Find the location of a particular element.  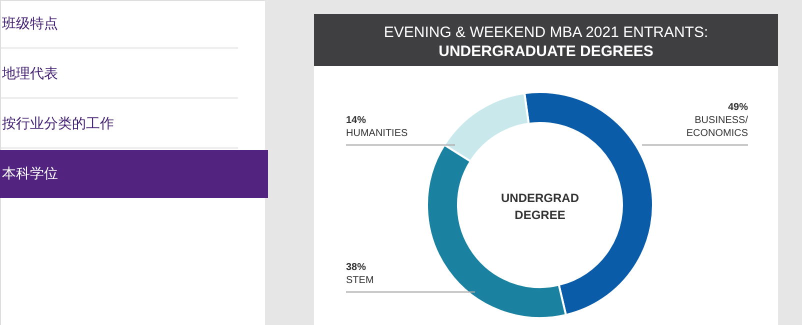

chart-title: EVENING & WEEKEND MBA 2021 ENTRANTS: is located at coordinates (546, 32).